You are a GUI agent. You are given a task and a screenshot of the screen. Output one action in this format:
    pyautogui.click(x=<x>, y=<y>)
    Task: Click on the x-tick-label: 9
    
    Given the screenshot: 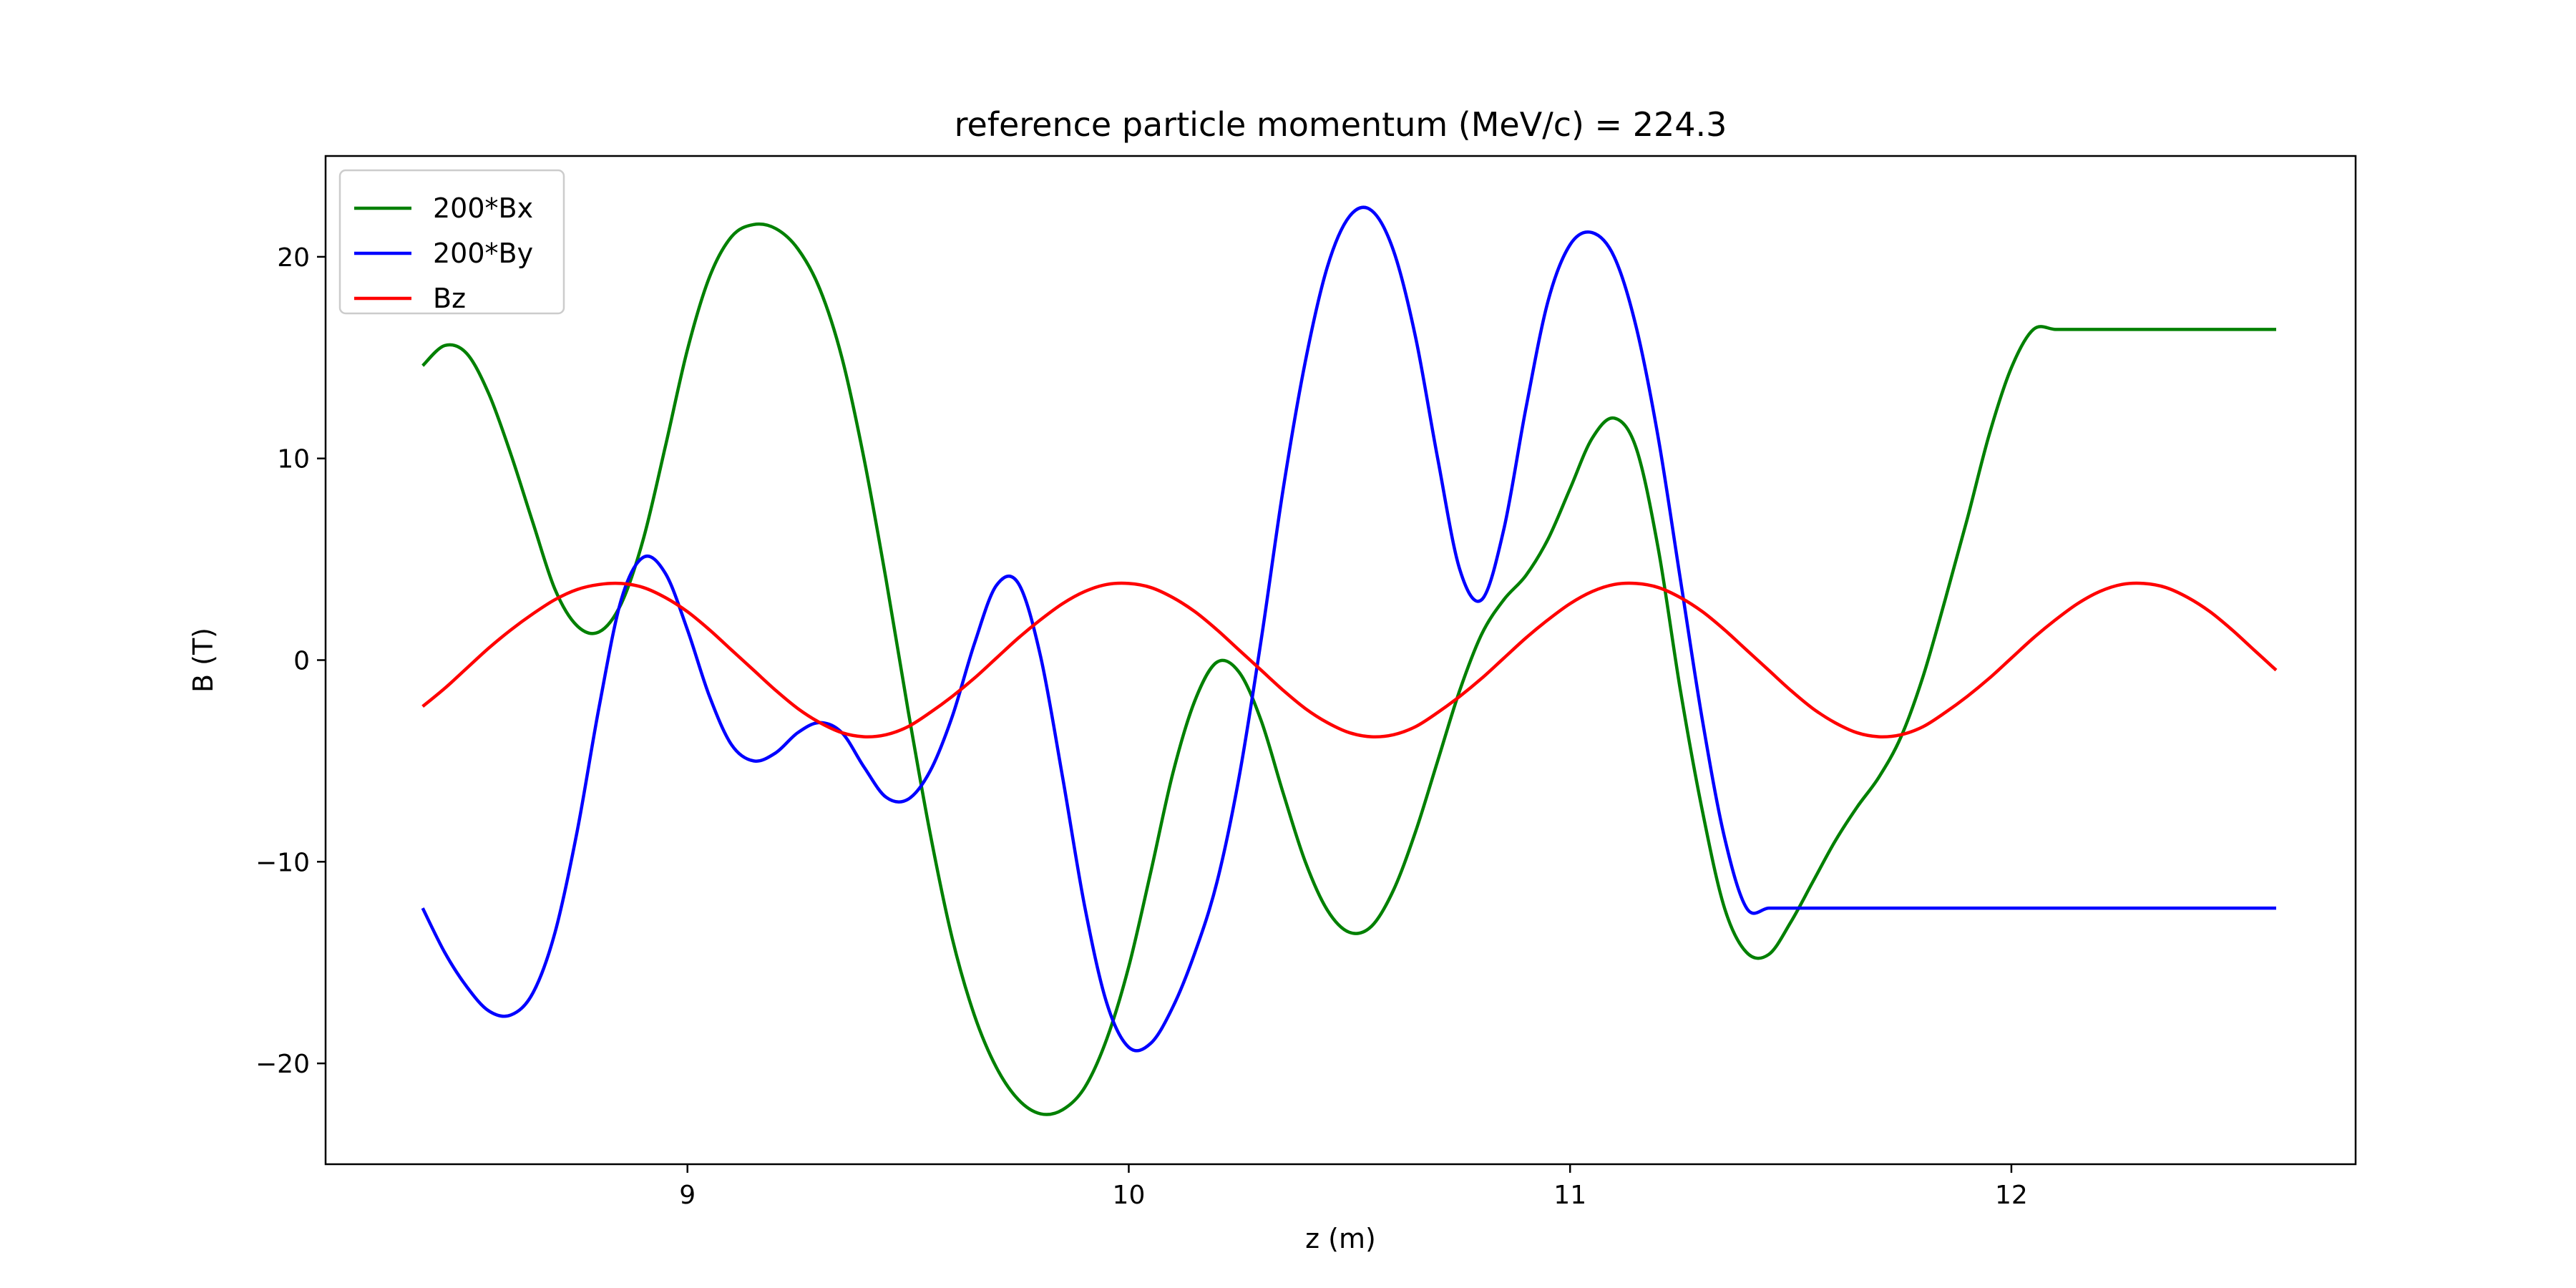 What is the action you would take?
    pyautogui.click(x=687, y=1195)
    